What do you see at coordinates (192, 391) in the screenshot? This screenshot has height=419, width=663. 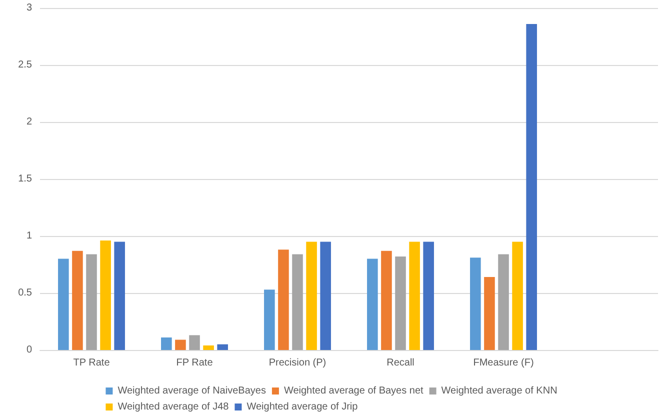 I see `legend-label: Weighted average of NaiveBayes` at bounding box center [192, 391].